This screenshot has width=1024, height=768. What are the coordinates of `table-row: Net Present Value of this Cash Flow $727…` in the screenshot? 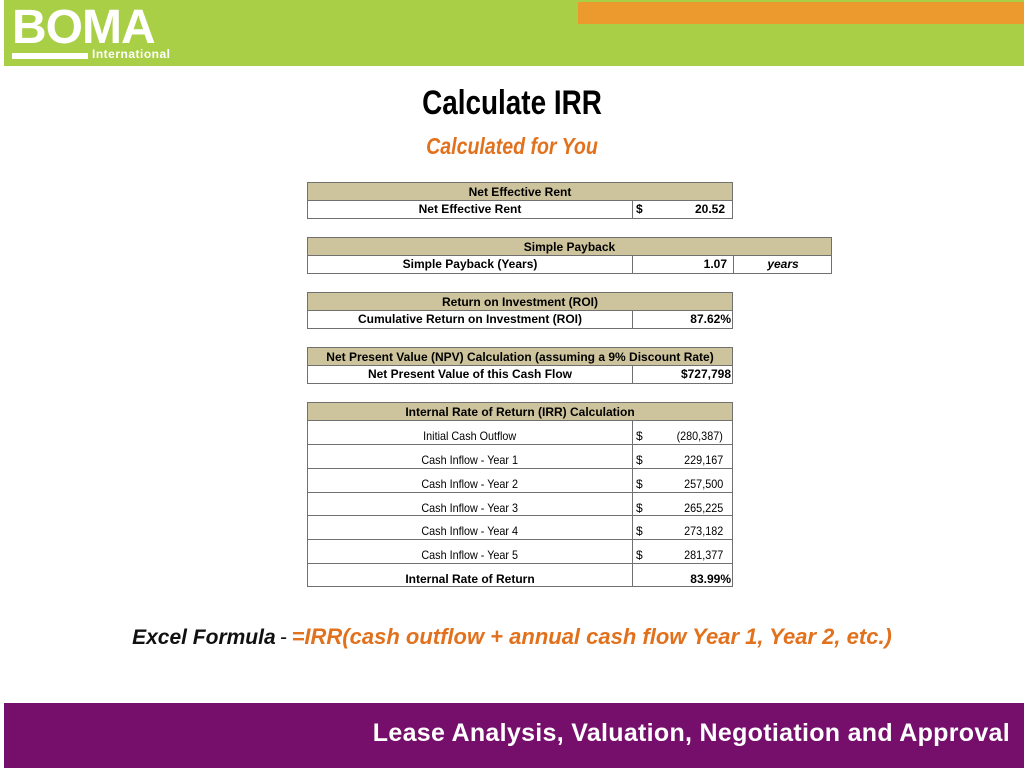 It's located at (520, 375).